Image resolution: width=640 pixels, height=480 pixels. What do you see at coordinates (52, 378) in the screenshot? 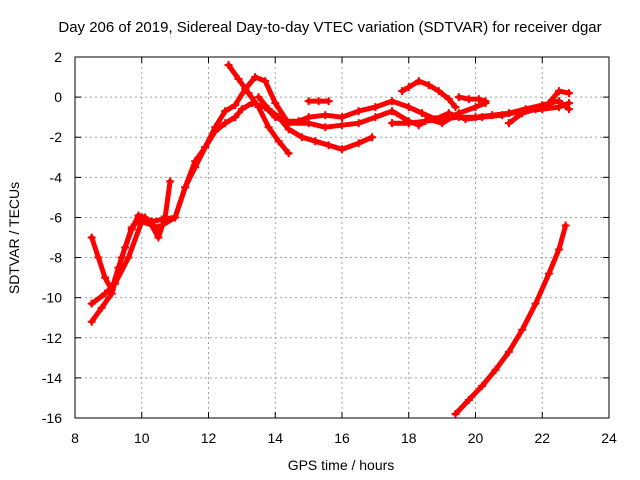
I see `y-tick-label: -14` at bounding box center [52, 378].